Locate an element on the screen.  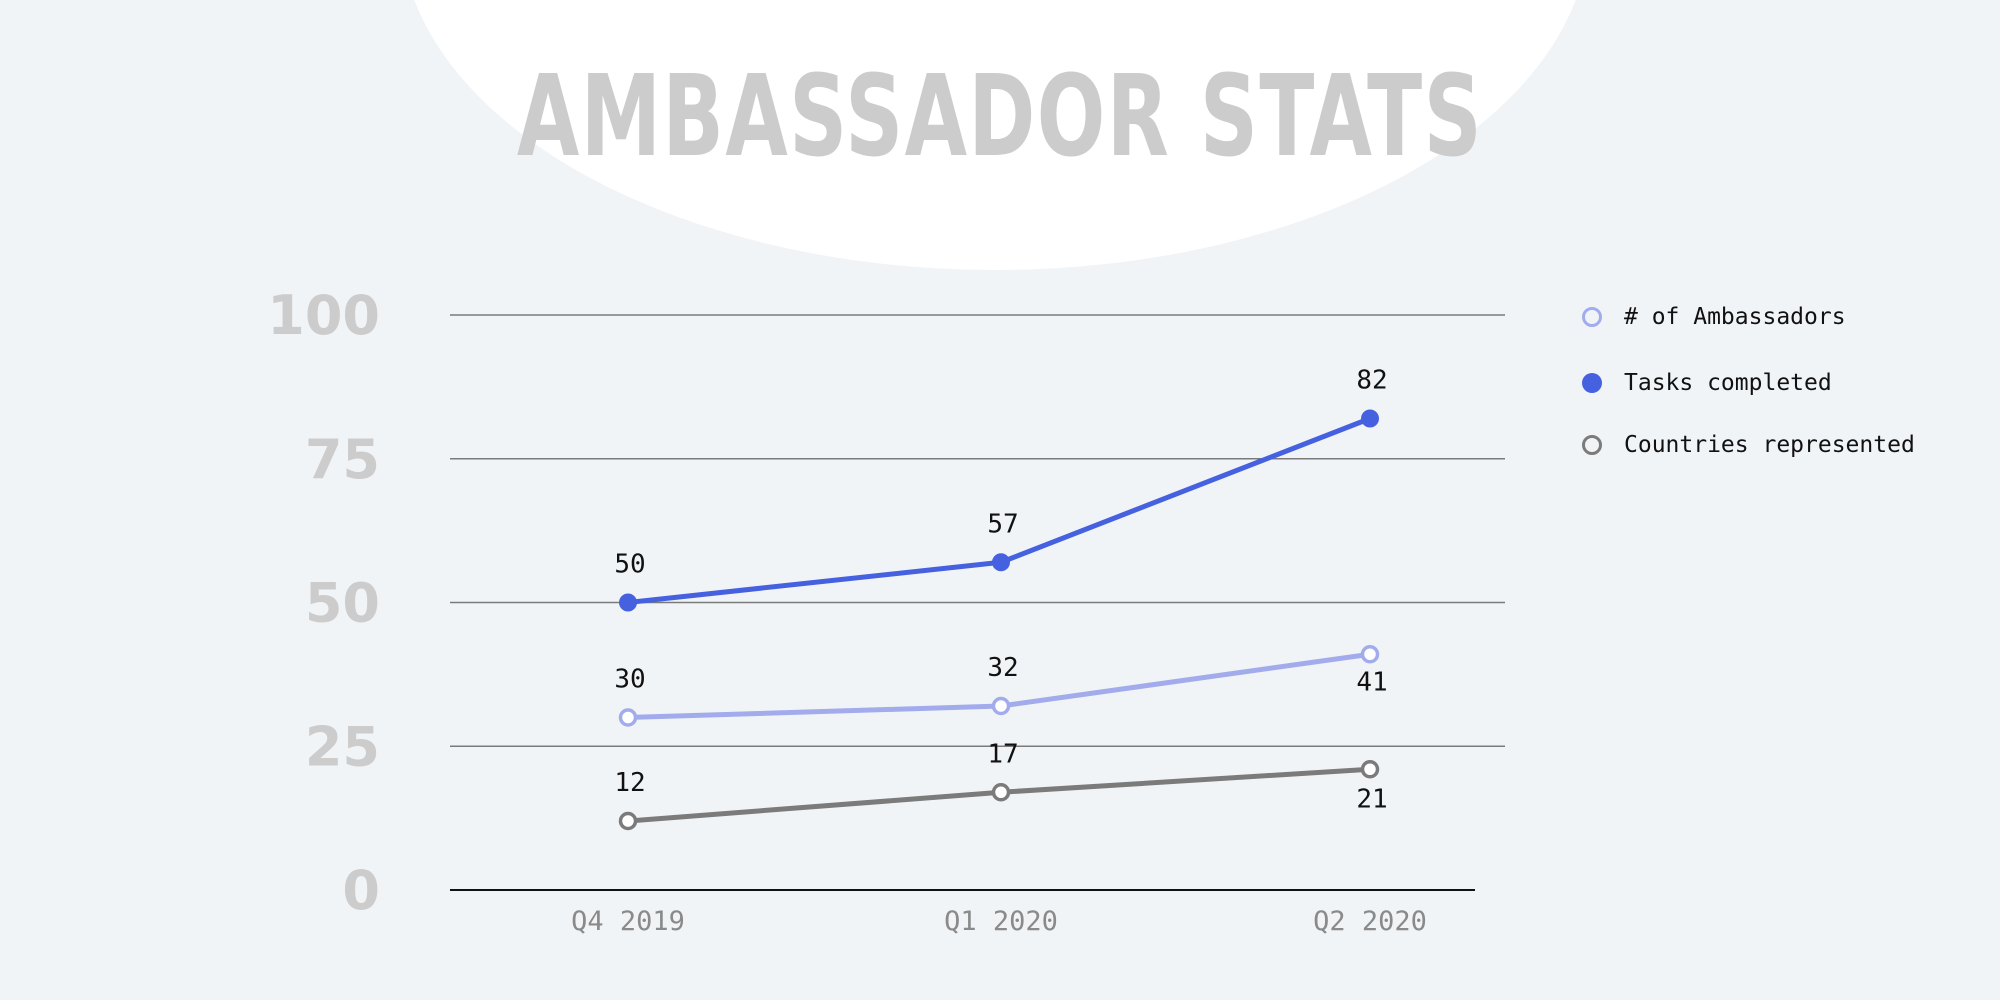
y-tick-label: 50 is located at coordinates (342, 603).